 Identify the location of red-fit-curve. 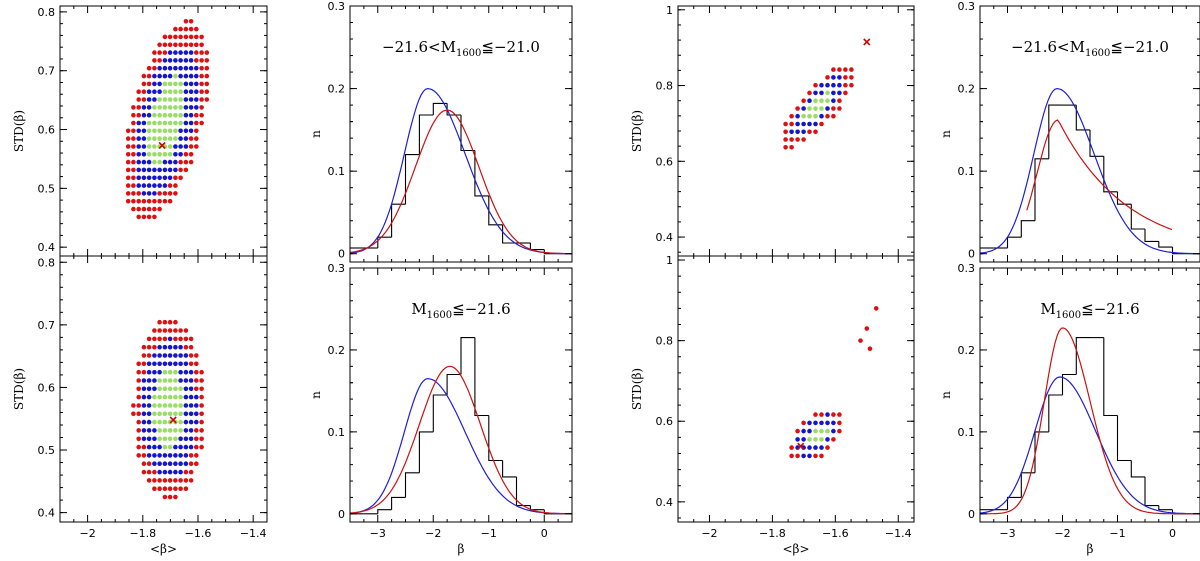
(1099, 175).